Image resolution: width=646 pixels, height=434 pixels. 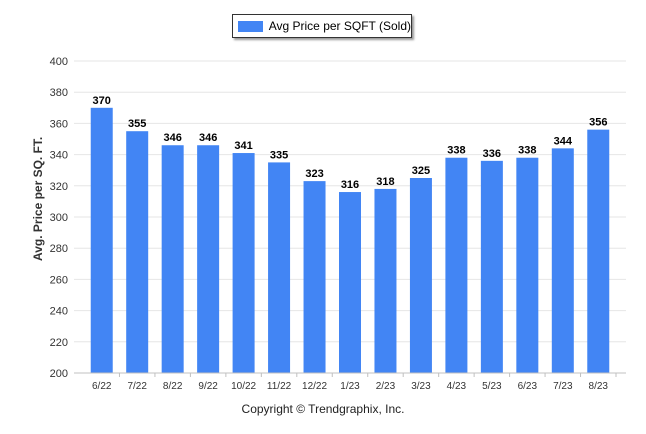 I want to click on data-label: 336, so click(x=492, y=154).